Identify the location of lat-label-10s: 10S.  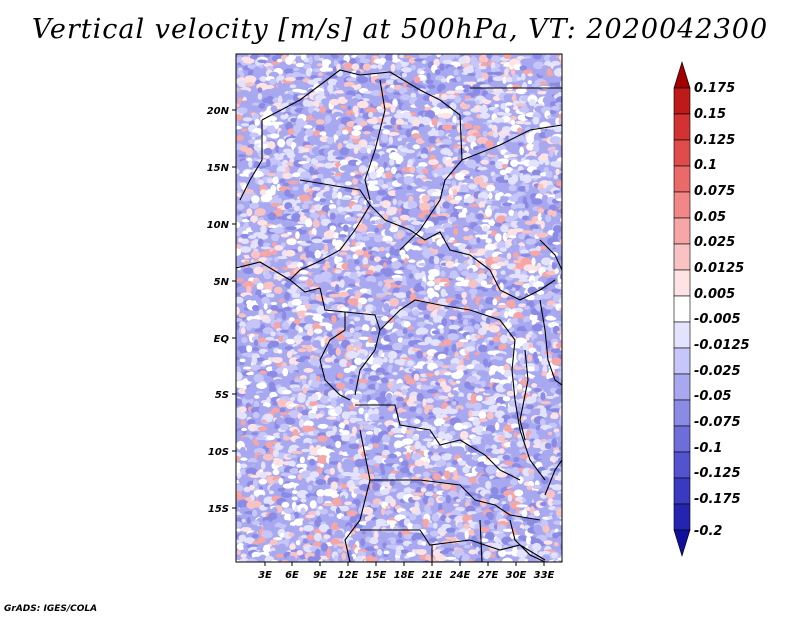
(218, 452).